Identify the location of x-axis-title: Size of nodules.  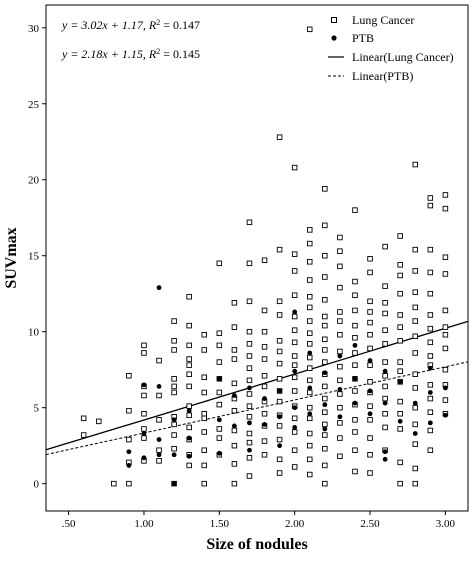
(256, 544).